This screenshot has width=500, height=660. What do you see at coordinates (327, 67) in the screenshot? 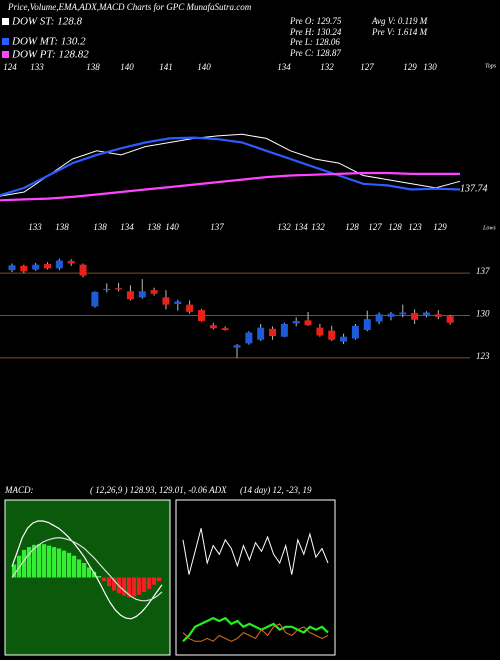
I see `peak-label: 132` at bounding box center [327, 67].